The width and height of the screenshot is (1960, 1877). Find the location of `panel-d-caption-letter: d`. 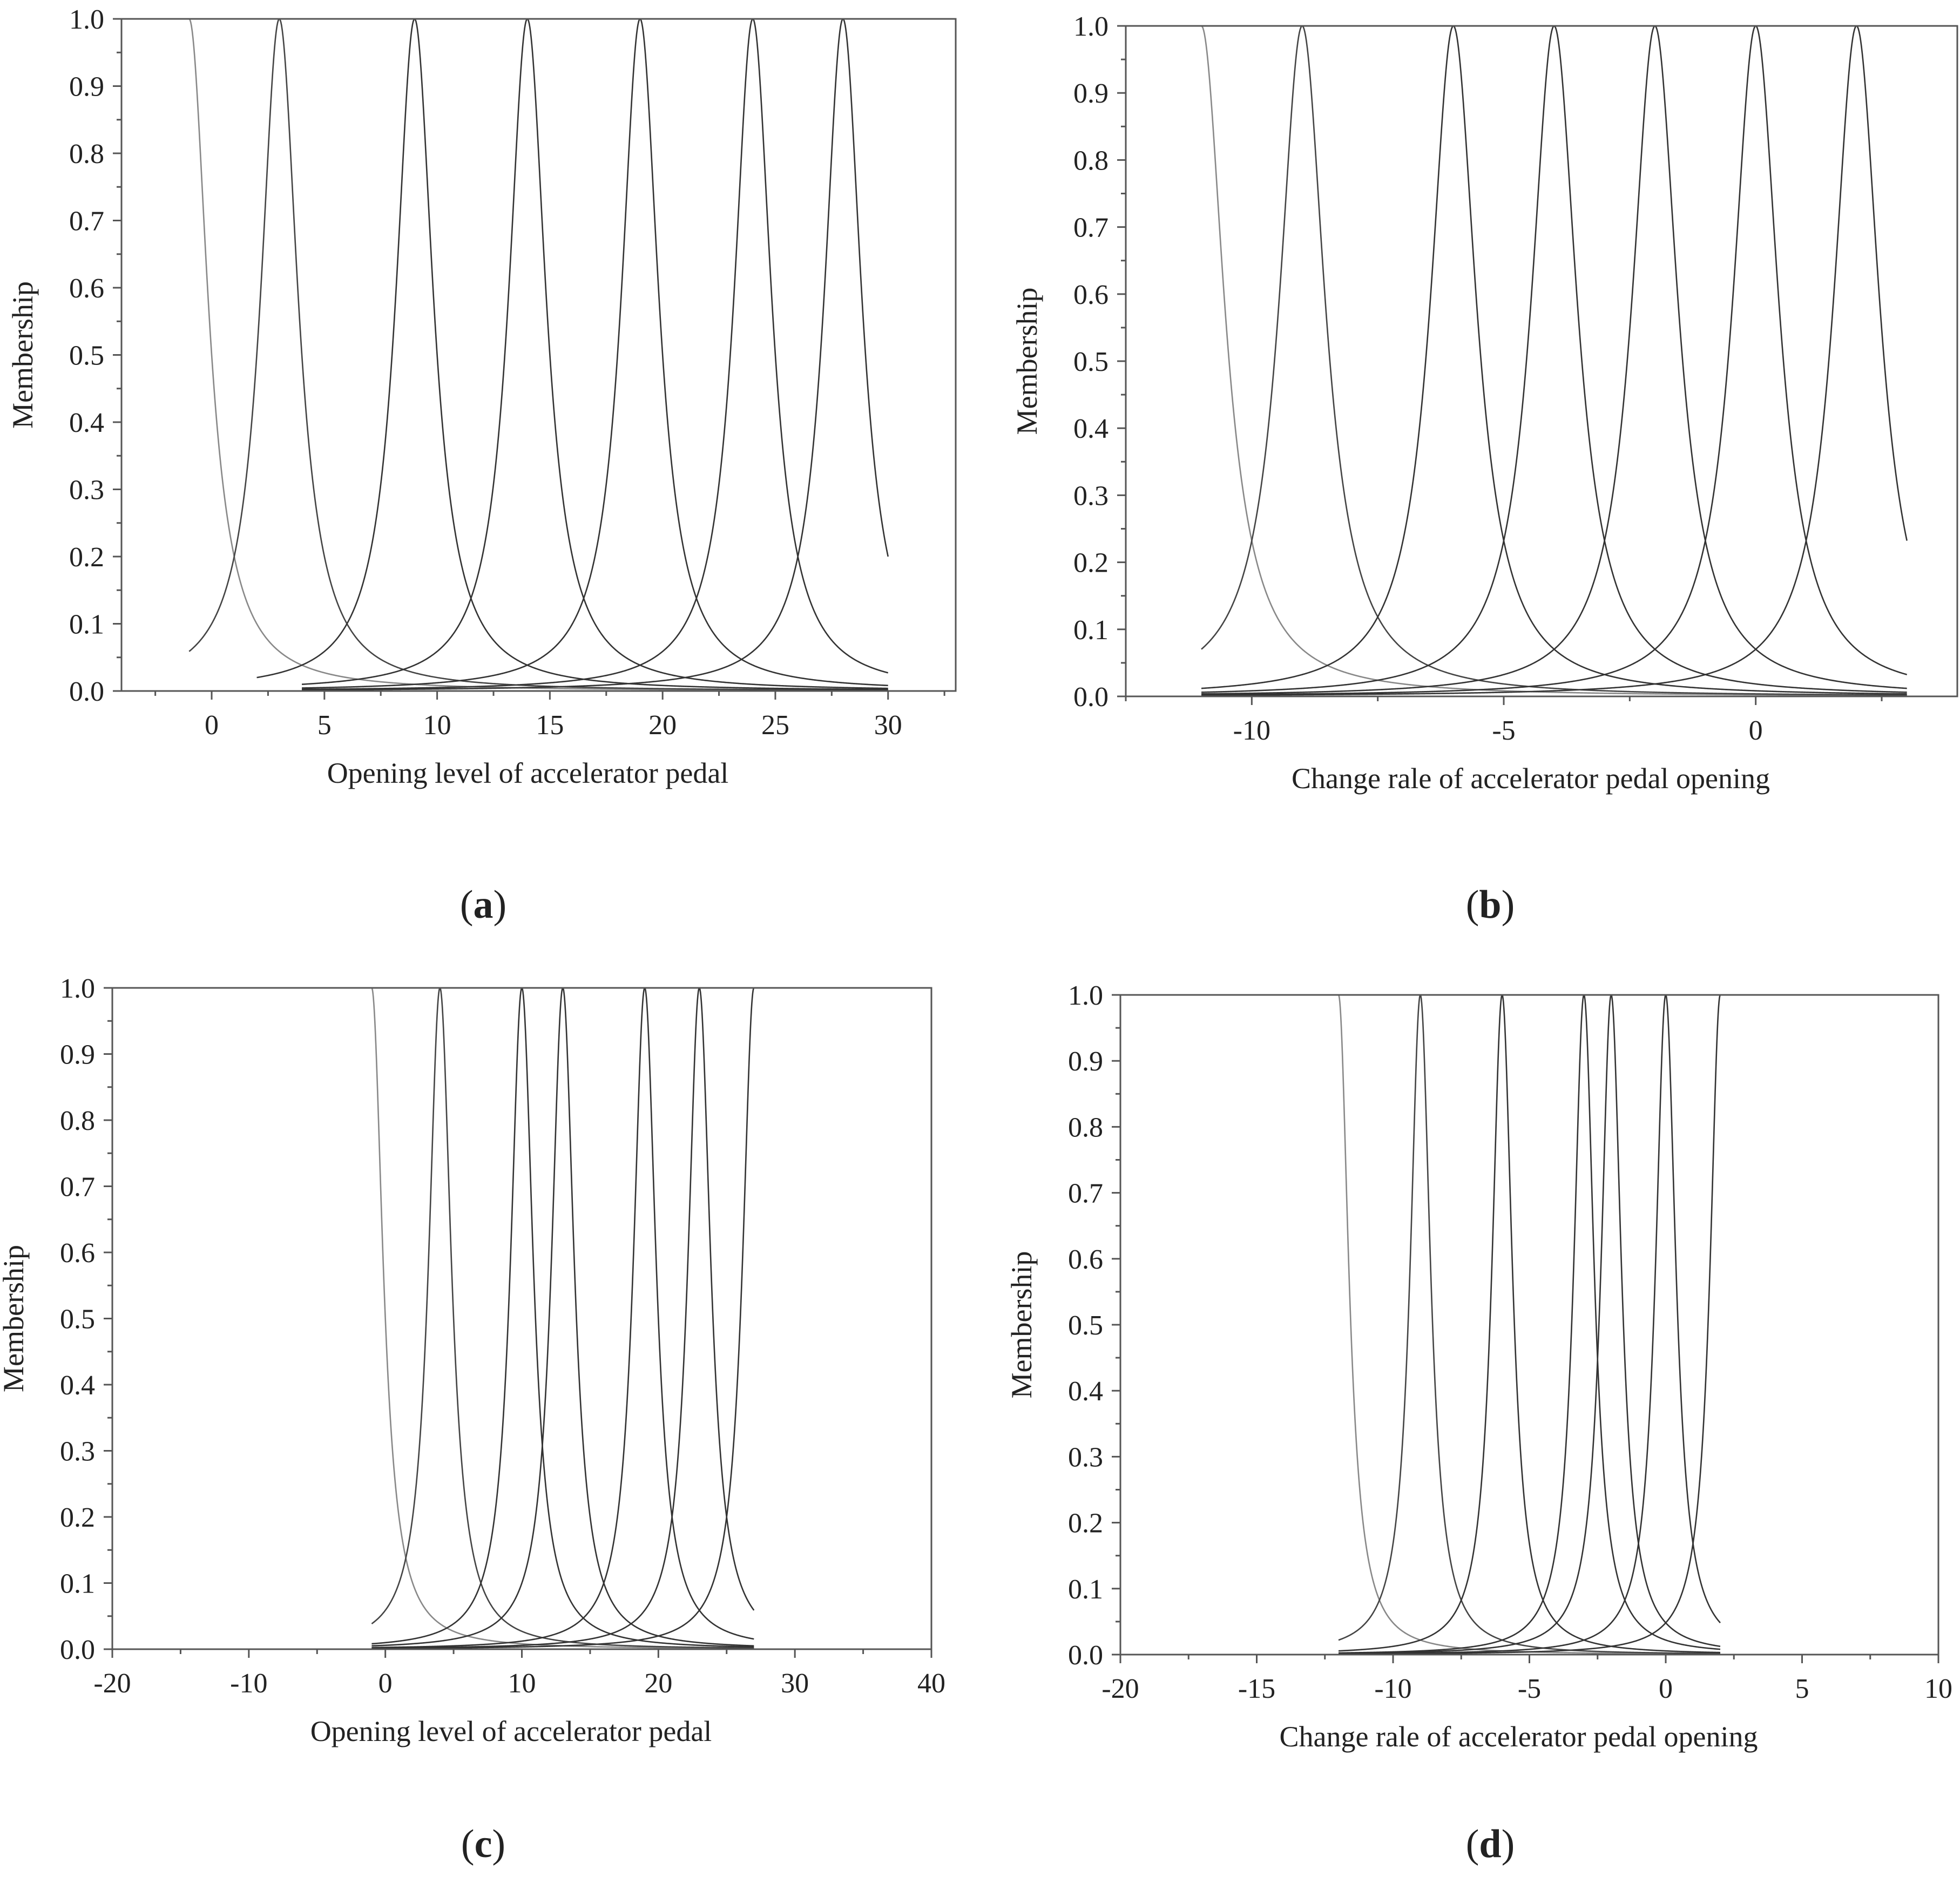

panel-d-caption-letter: d is located at coordinates (1490, 1844).